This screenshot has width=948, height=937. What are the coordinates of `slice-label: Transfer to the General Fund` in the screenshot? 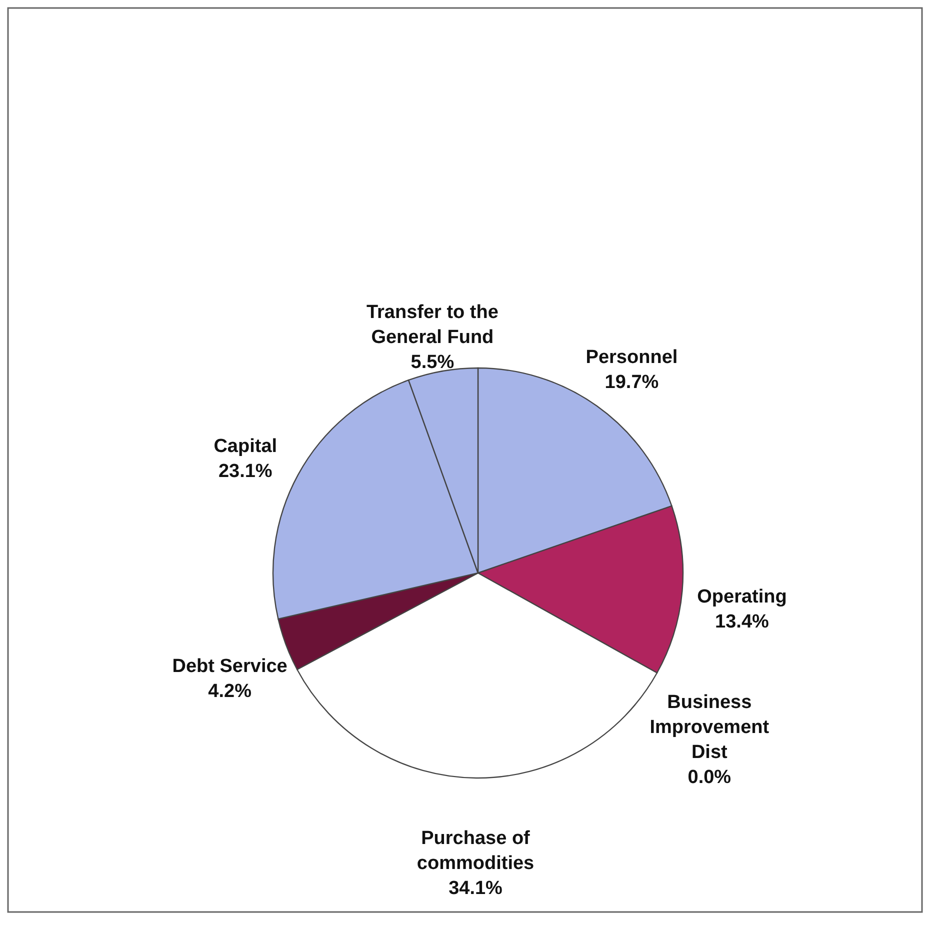 It's located at (432, 325).